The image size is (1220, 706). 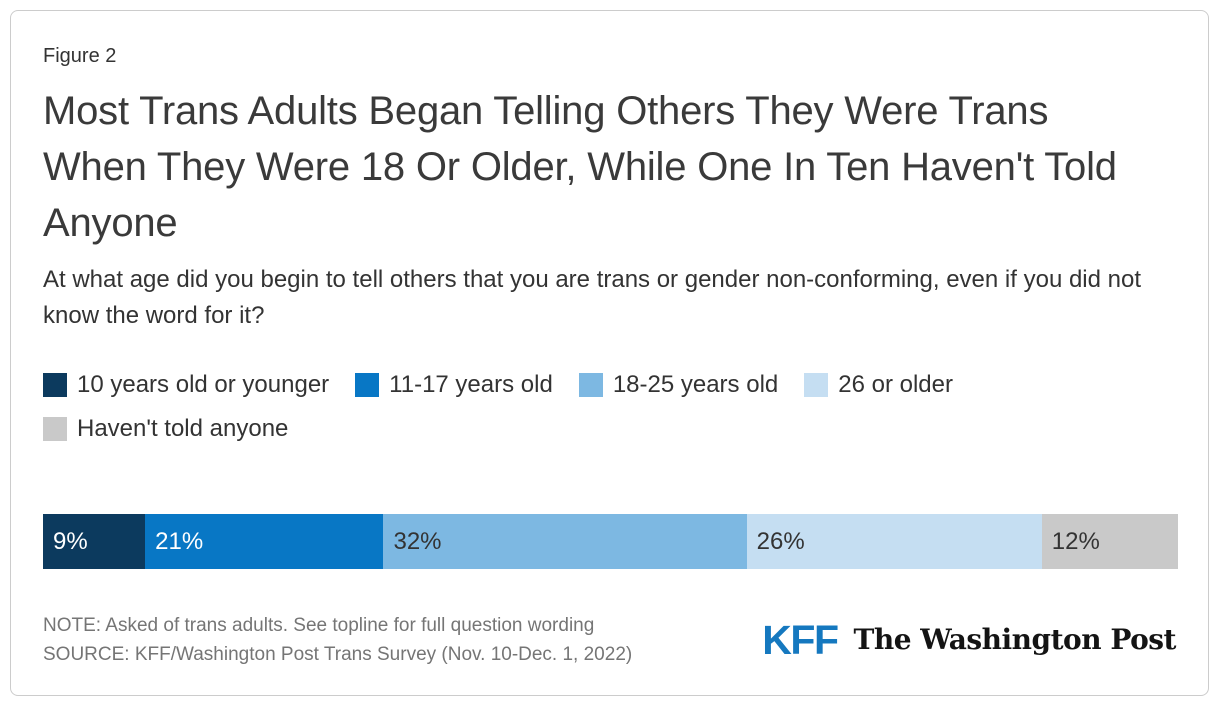 I want to click on bar-segment: 32%, so click(x=565, y=541).